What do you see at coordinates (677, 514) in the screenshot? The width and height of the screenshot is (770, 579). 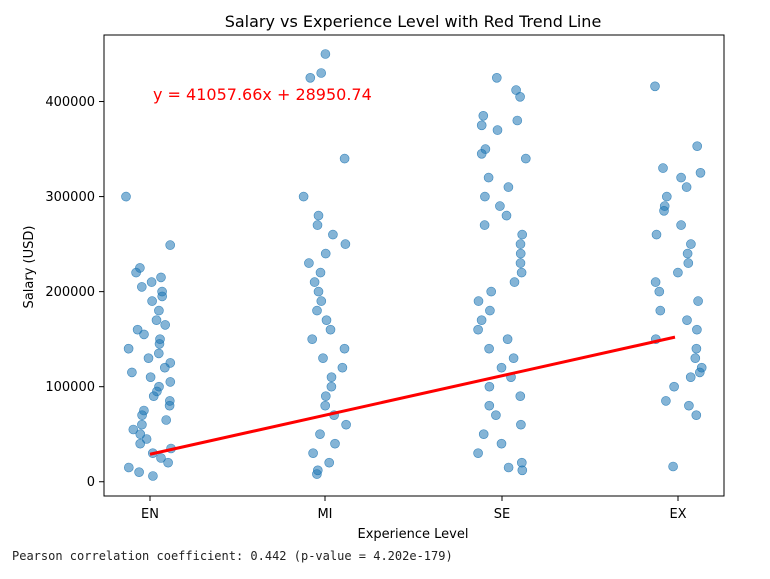 I see `x-tick-label: EX` at bounding box center [677, 514].